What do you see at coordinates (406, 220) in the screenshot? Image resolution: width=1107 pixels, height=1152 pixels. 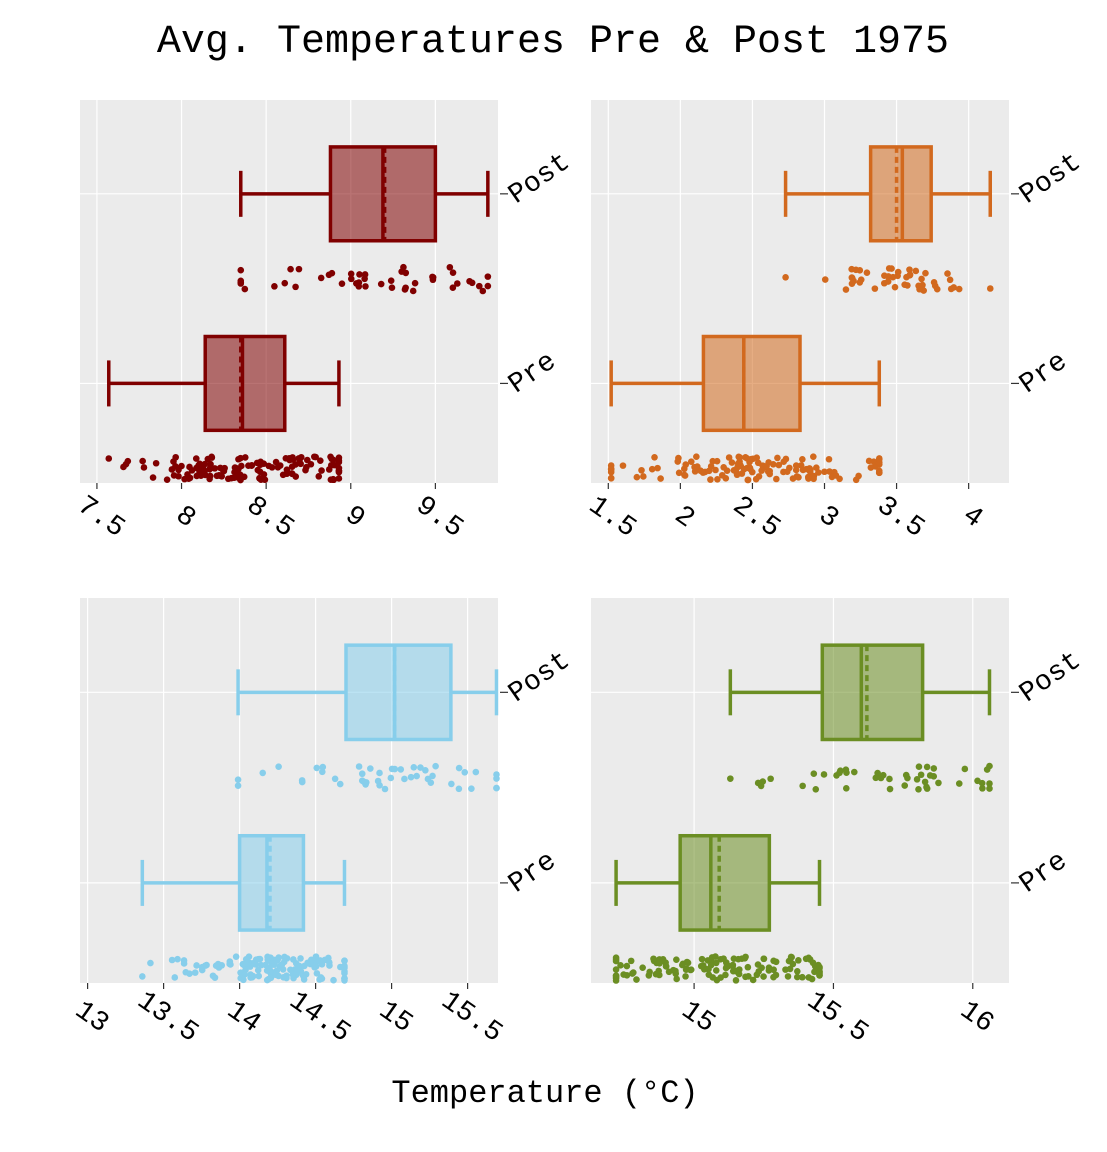 I see `box-post: Post` at bounding box center [406, 220].